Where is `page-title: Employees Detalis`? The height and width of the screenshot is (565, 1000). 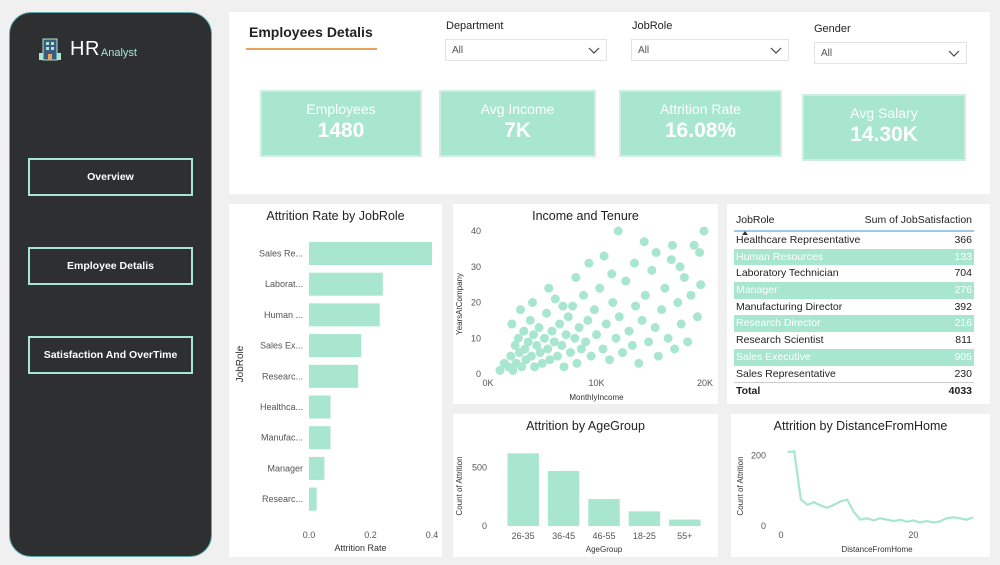 page-title: Employees Detalis is located at coordinates (311, 32).